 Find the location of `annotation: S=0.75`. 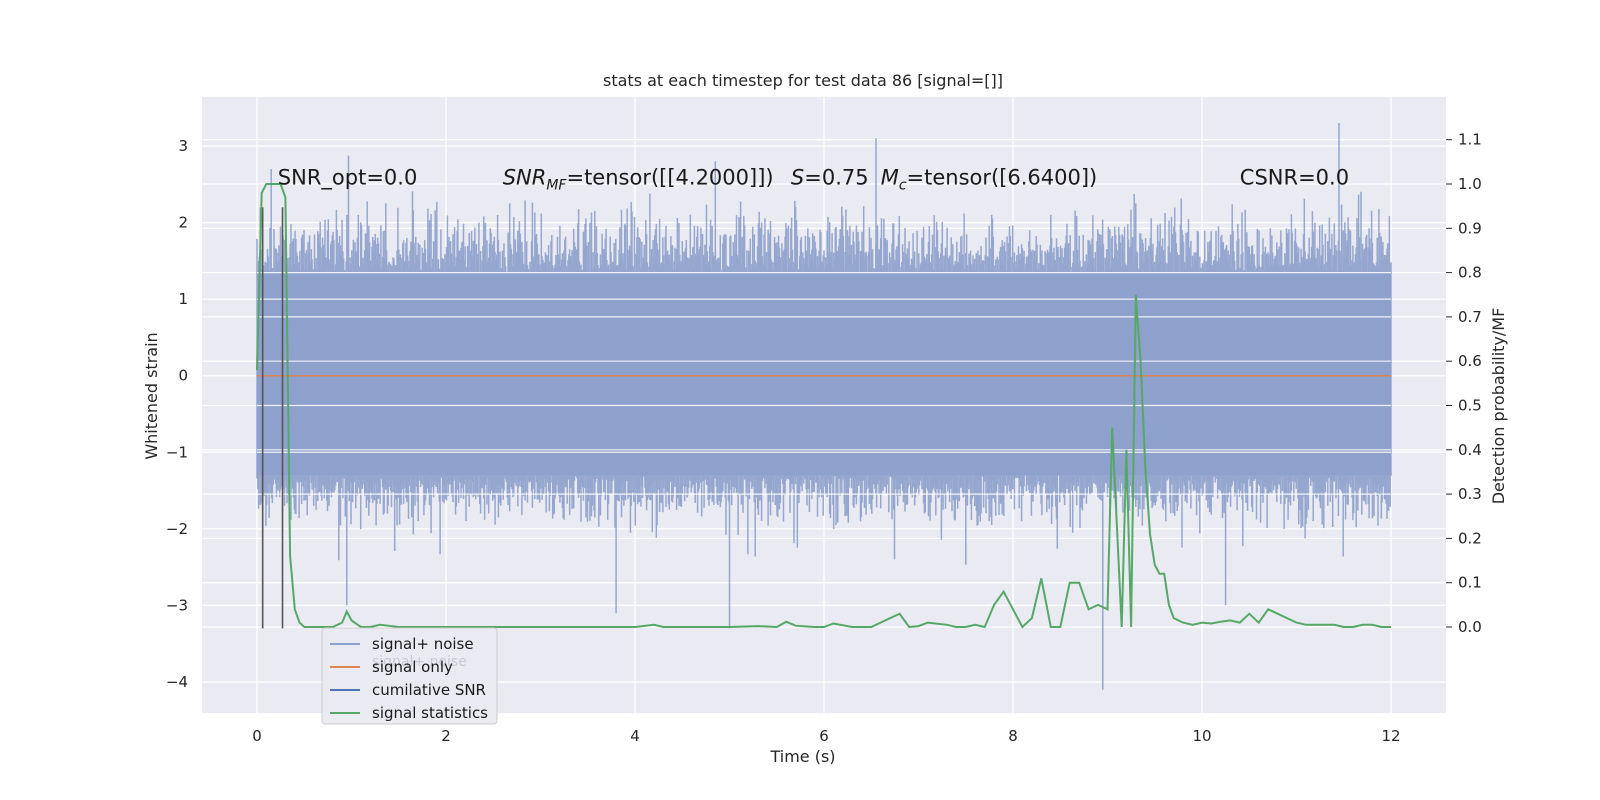

annotation: S=0.75 is located at coordinates (830, 177).